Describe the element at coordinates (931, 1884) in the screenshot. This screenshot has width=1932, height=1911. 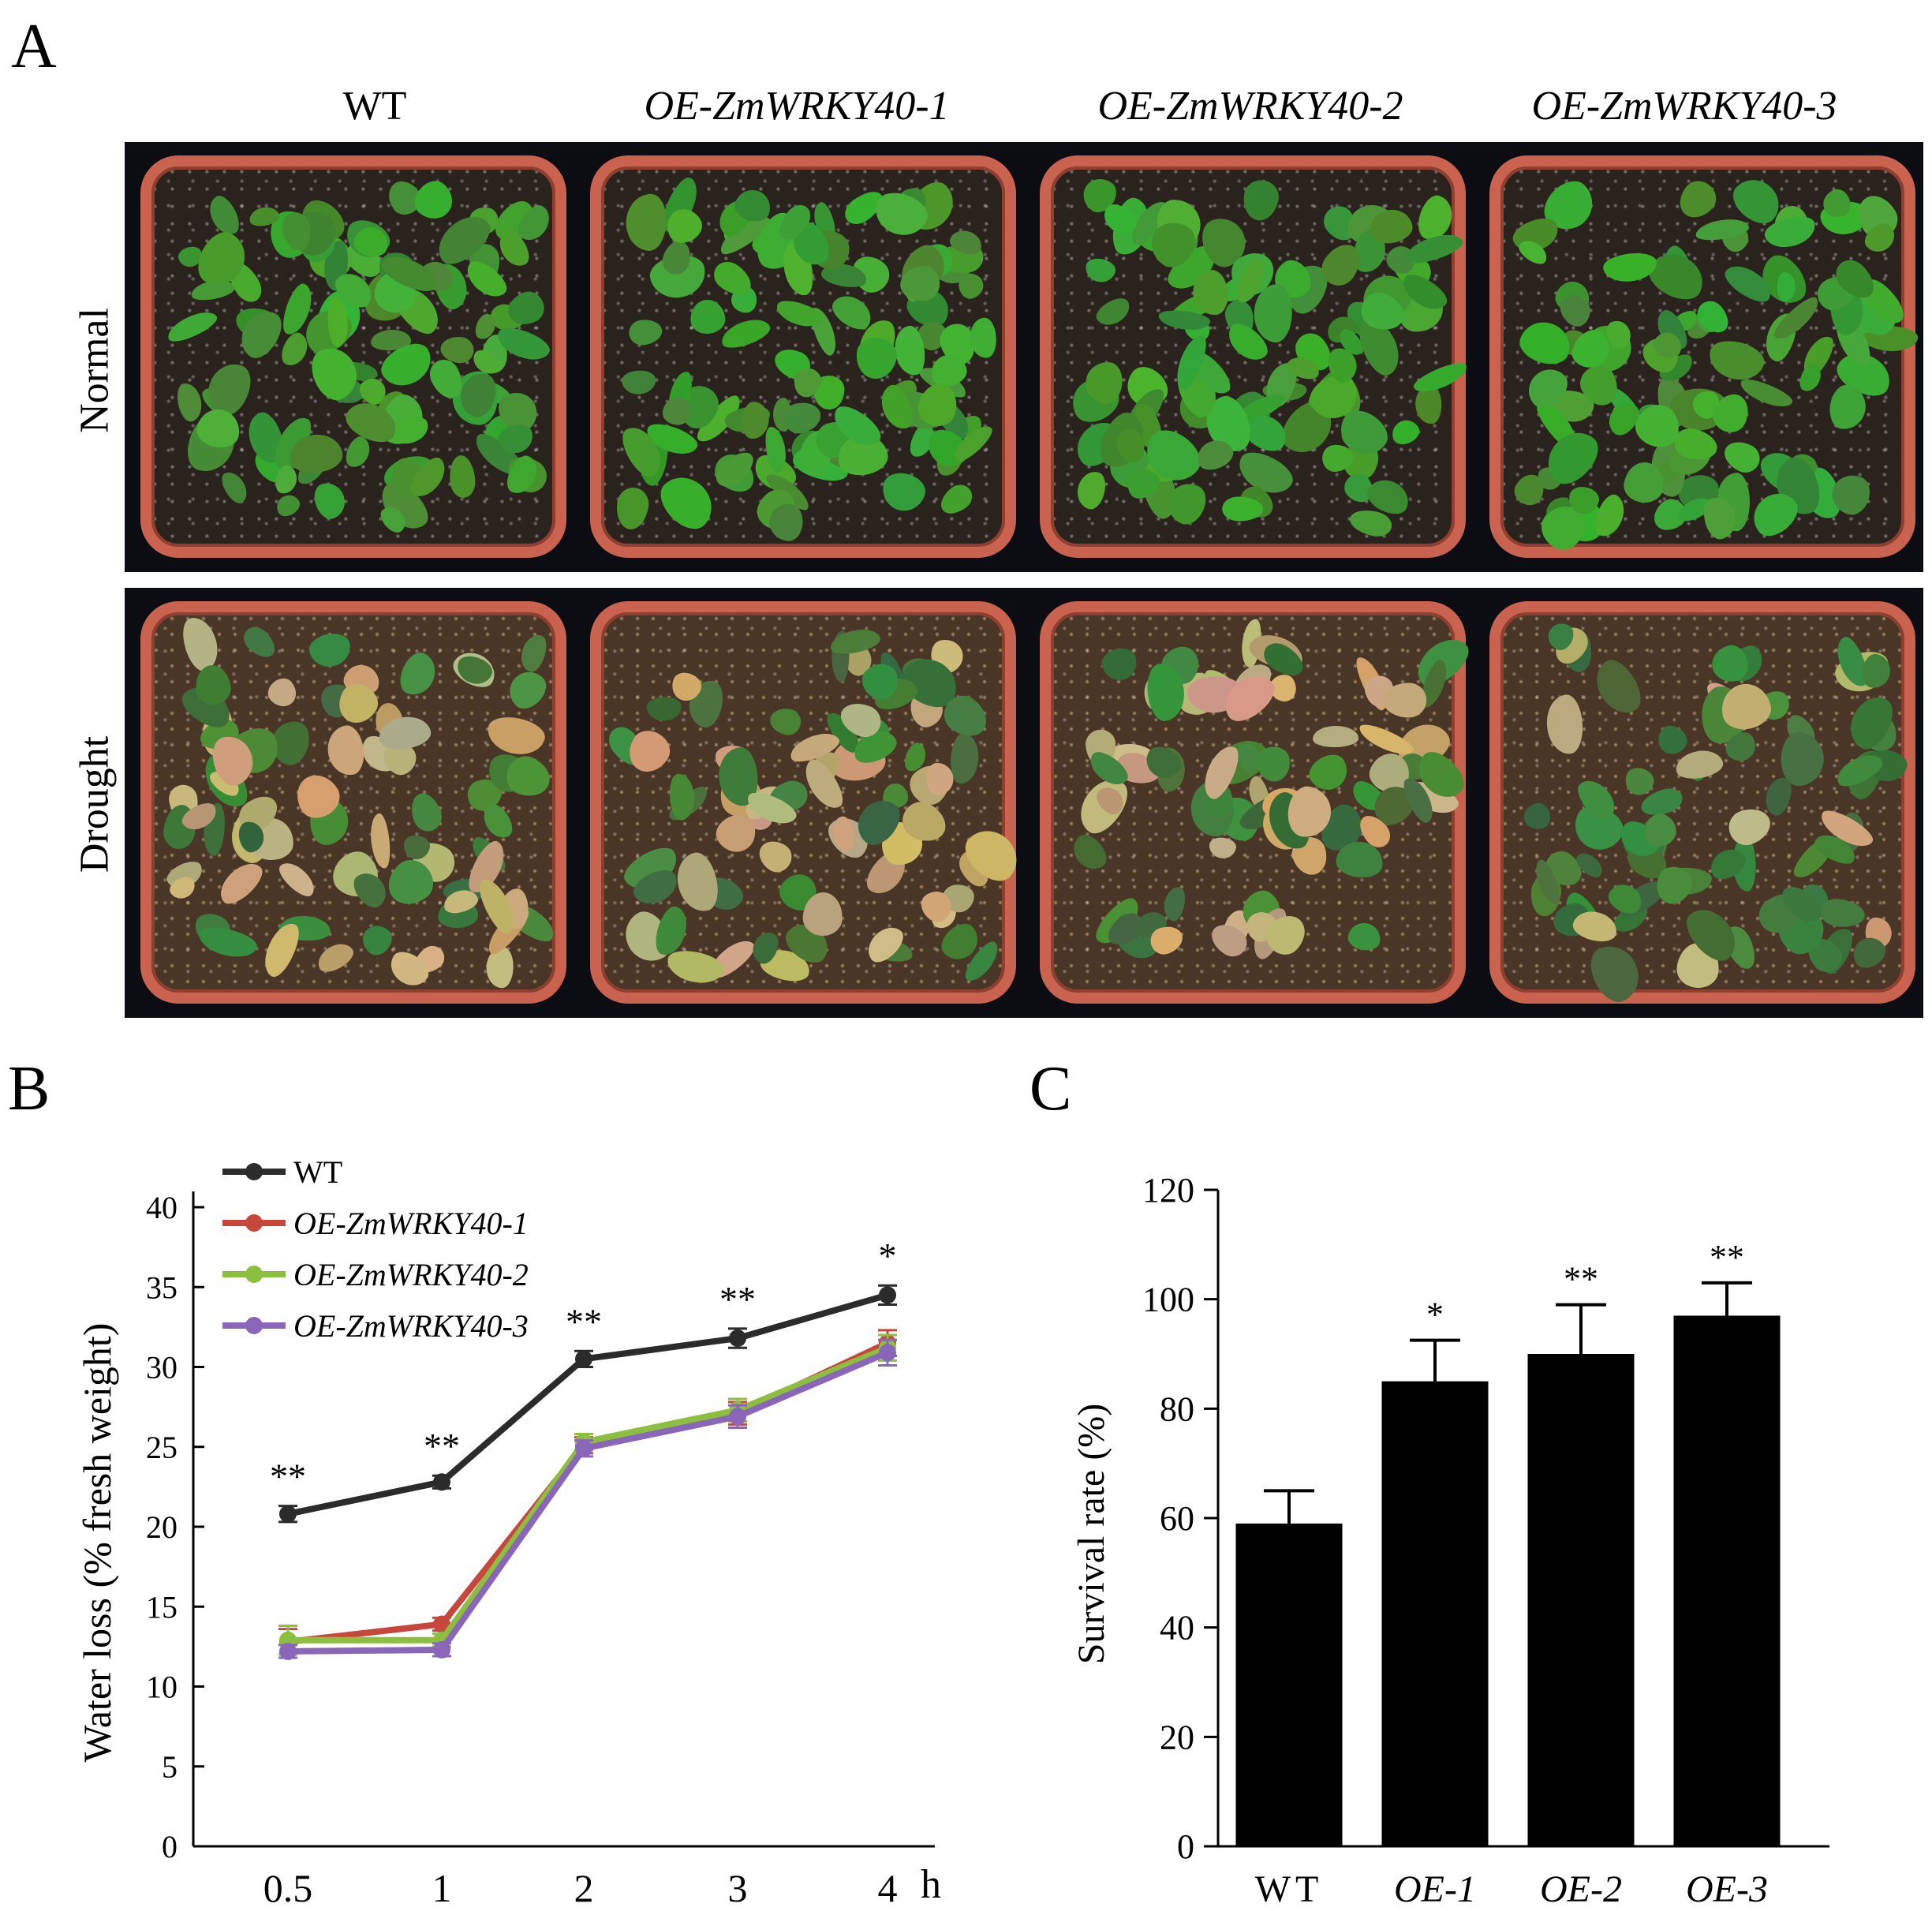
I see `x-unit-label: h` at that location.